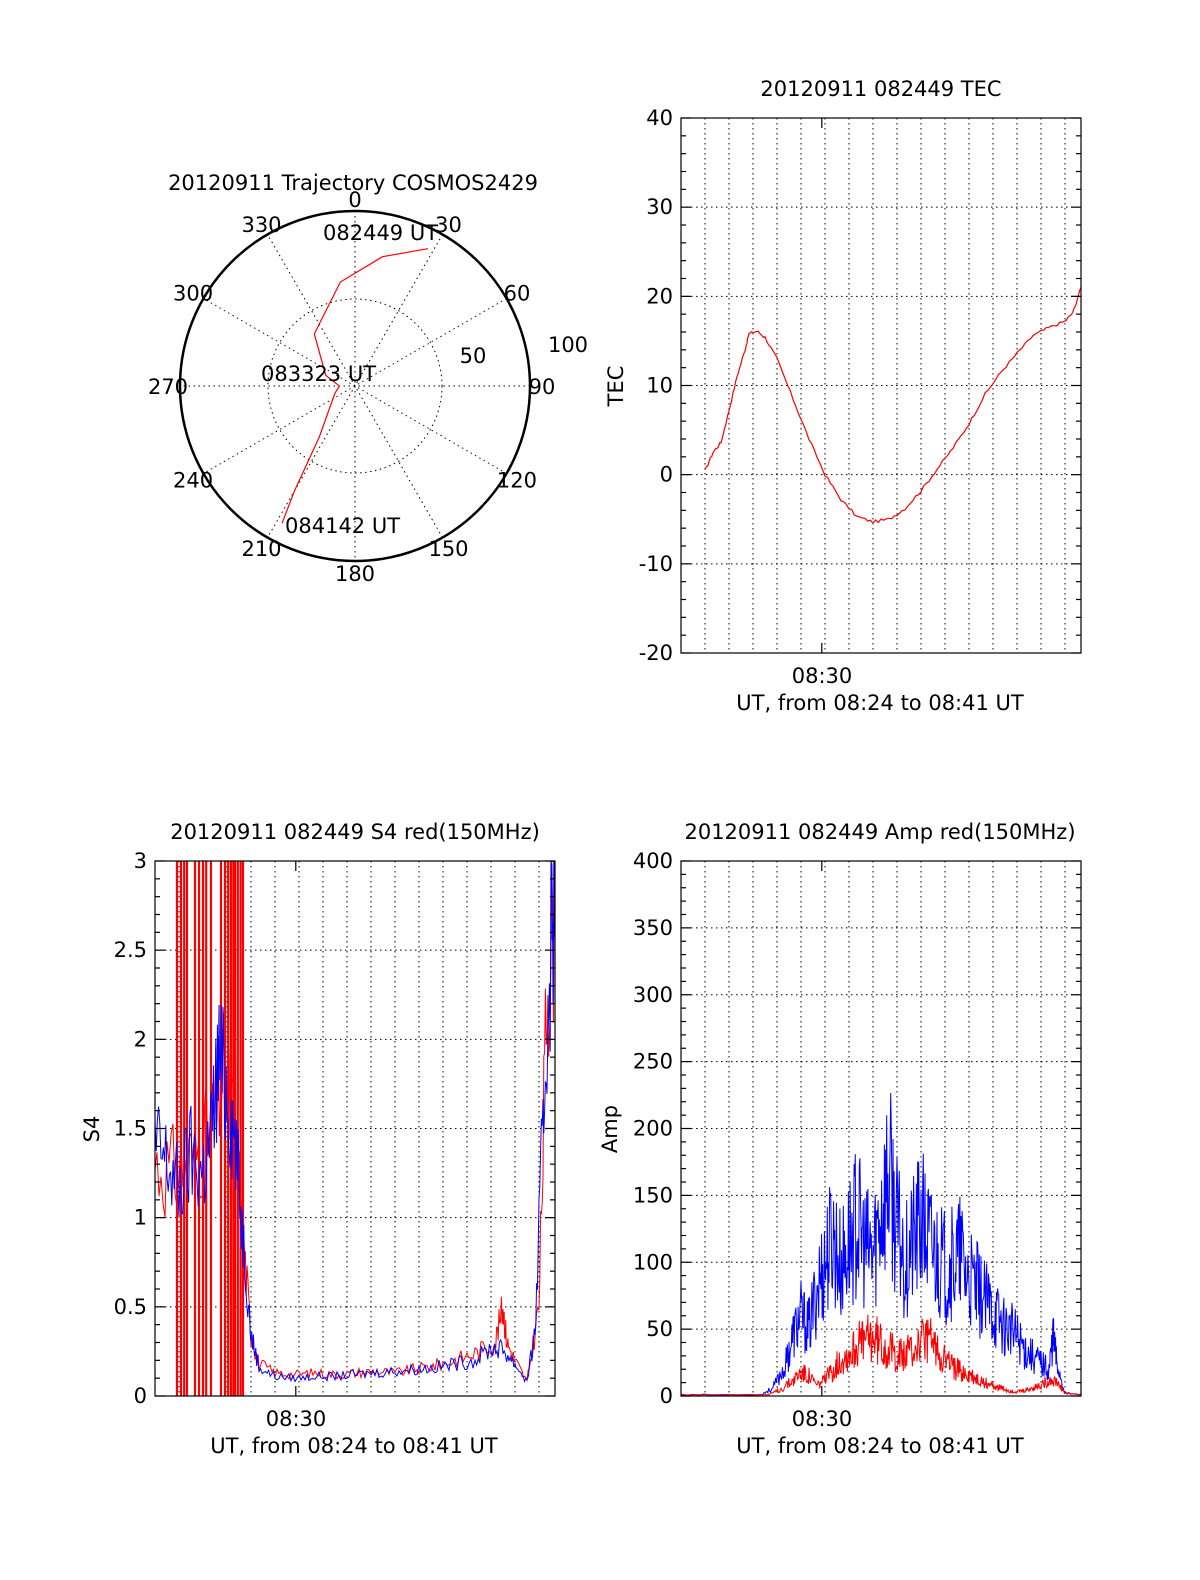  Describe the element at coordinates (822, 1419) in the screenshot. I see `amp-xtick-label: 08:30` at that location.